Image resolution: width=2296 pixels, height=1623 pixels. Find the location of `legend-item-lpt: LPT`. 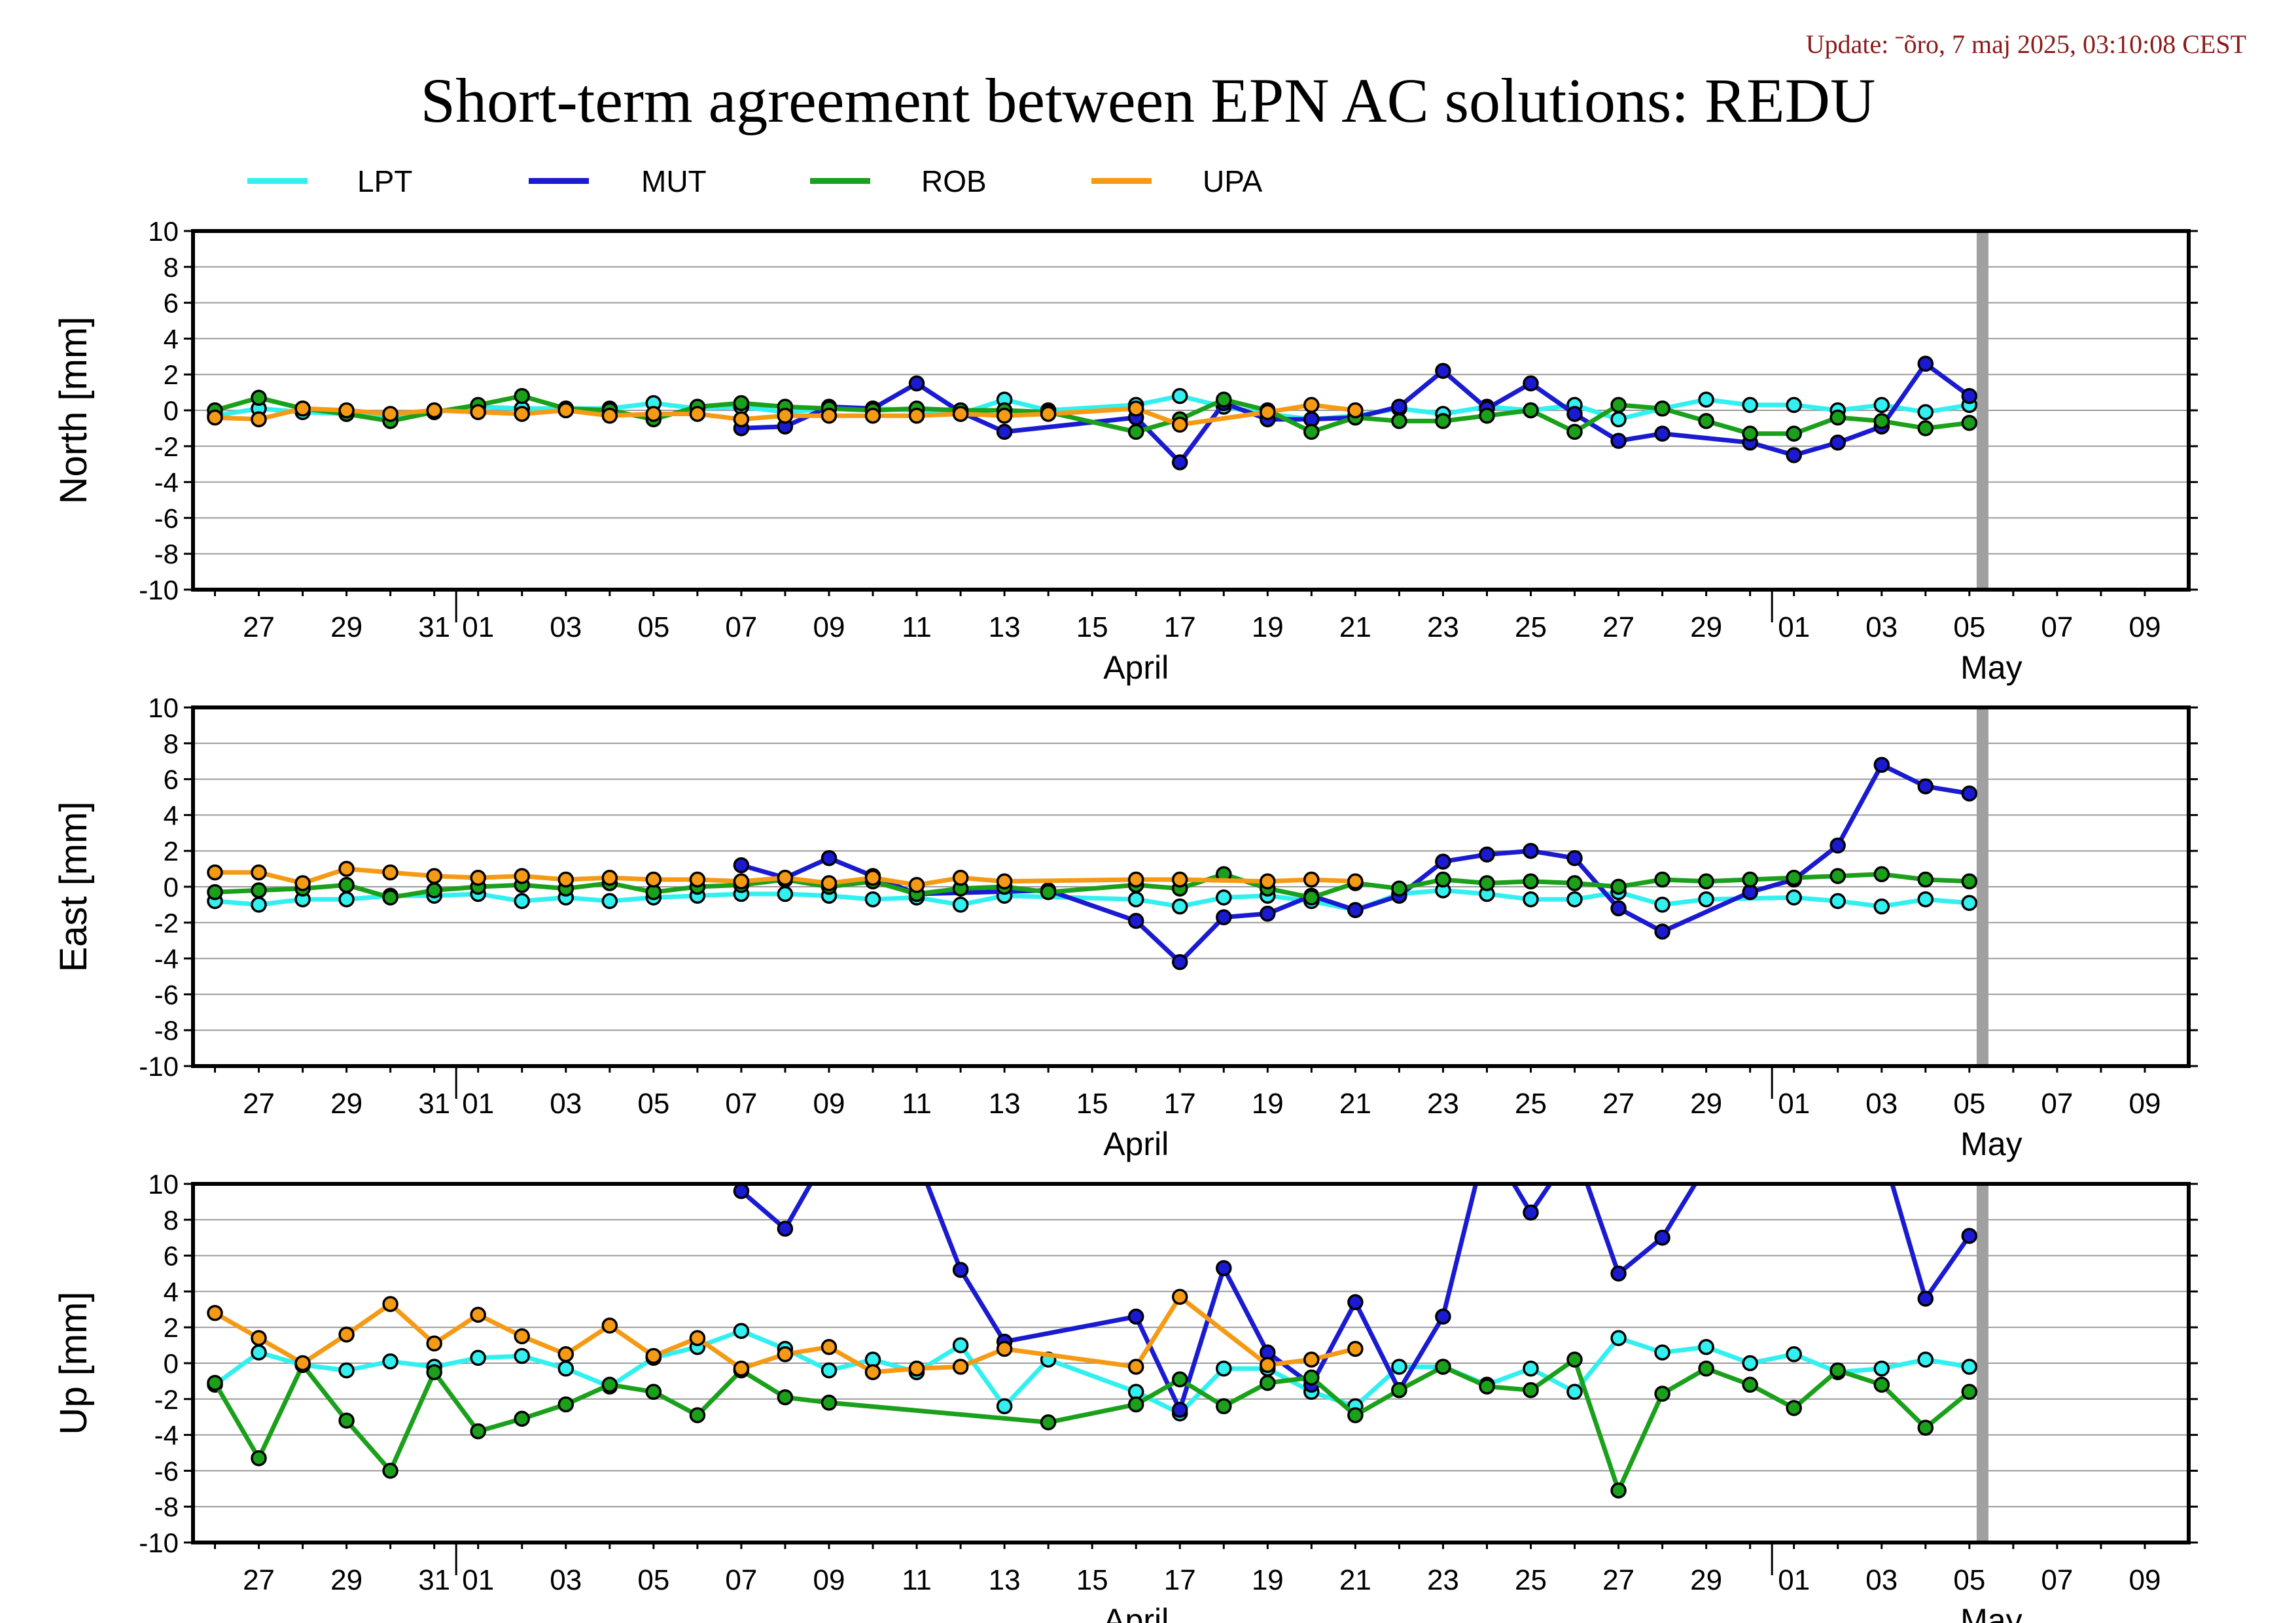

legend-item-lpt: LPT is located at coordinates (345, 180).